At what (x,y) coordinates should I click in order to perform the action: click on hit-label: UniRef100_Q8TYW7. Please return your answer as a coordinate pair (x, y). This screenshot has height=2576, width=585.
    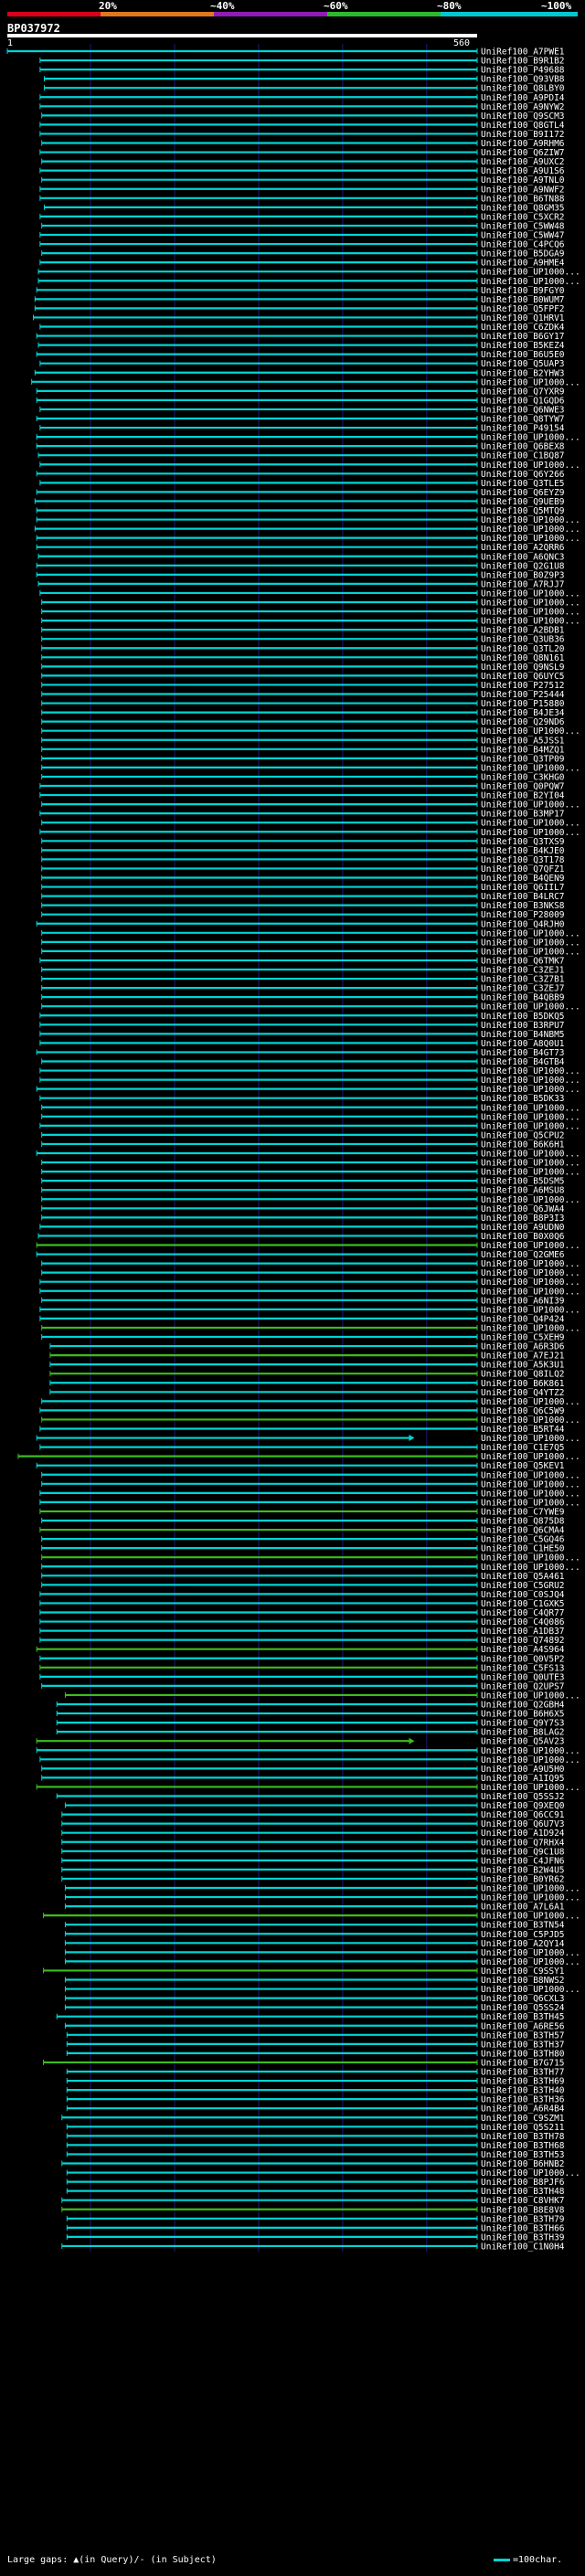
    Looking at the image, I should click on (523, 420).